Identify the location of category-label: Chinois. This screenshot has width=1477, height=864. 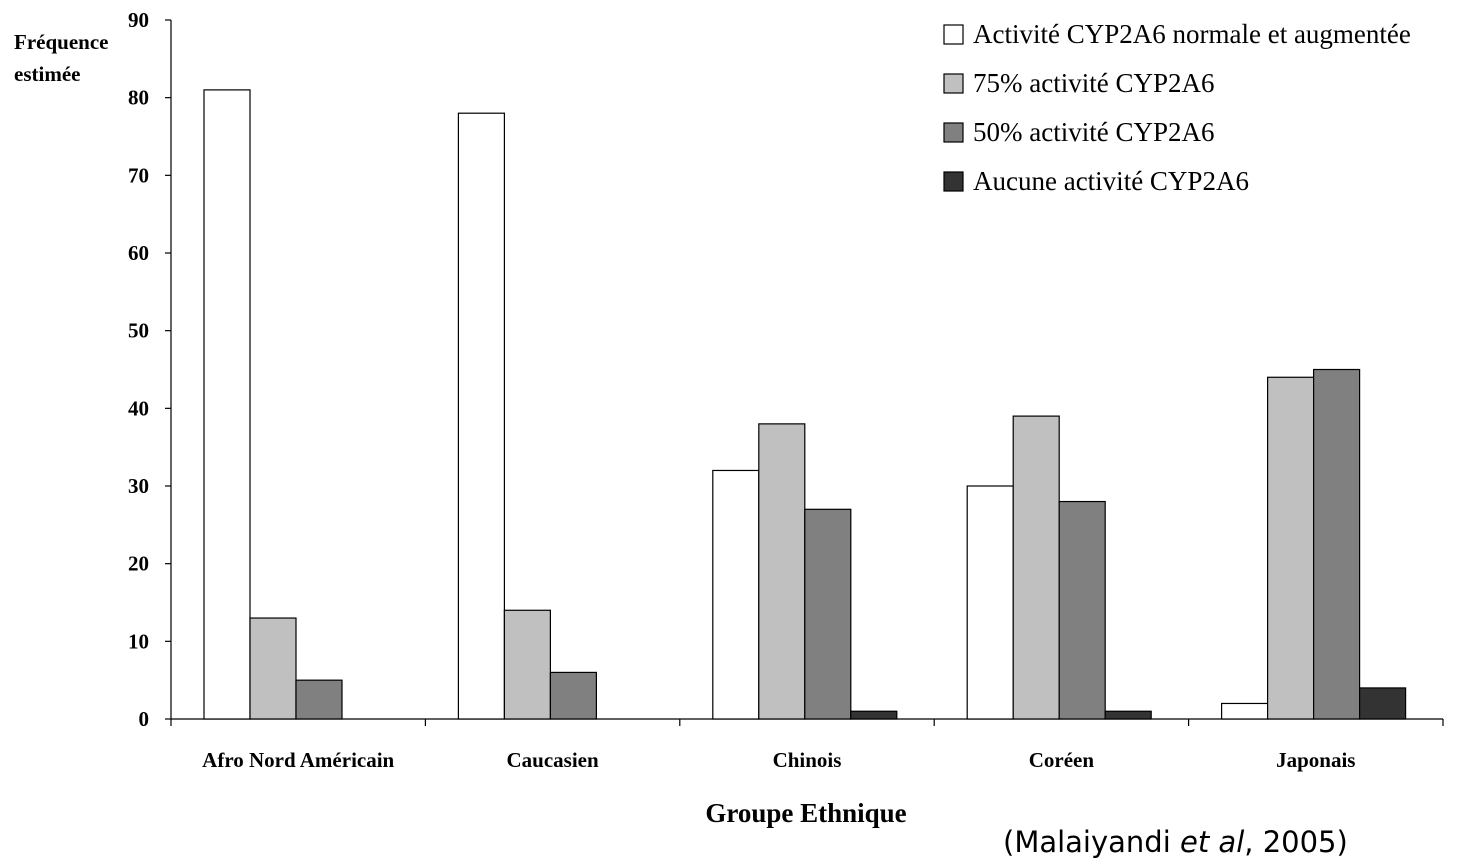
(807, 760).